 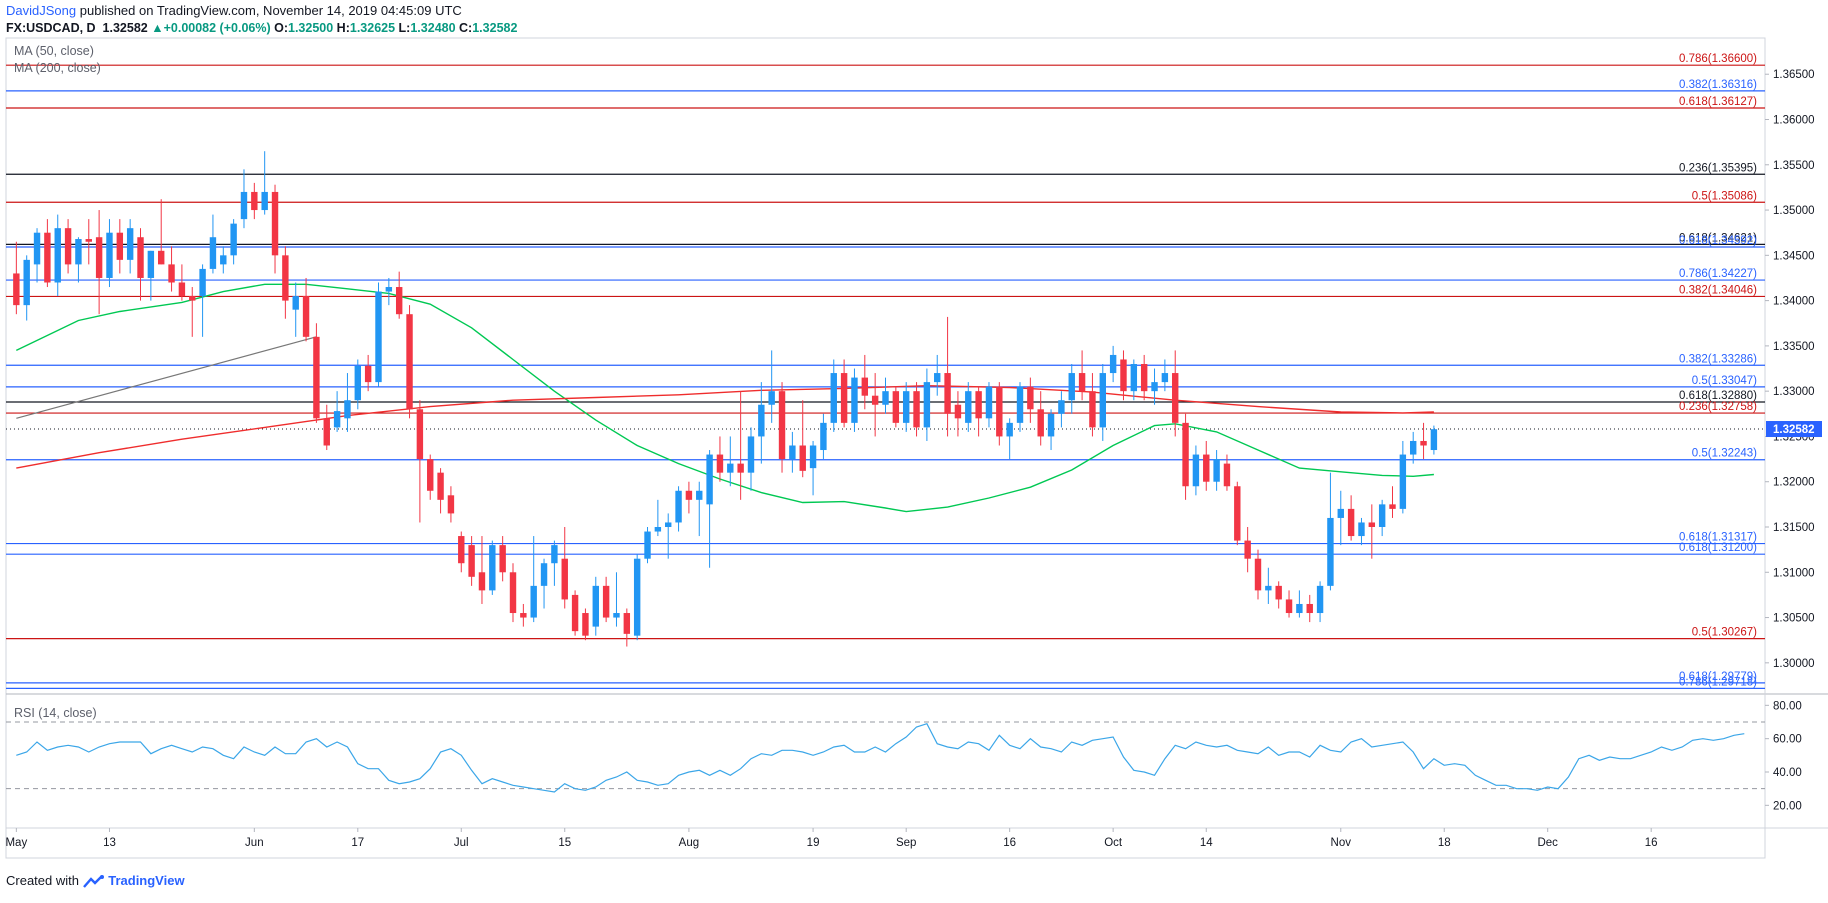 What do you see at coordinates (1718, 238) in the screenshot?
I see `fib-level-label: 0.618(1.34621)` at bounding box center [1718, 238].